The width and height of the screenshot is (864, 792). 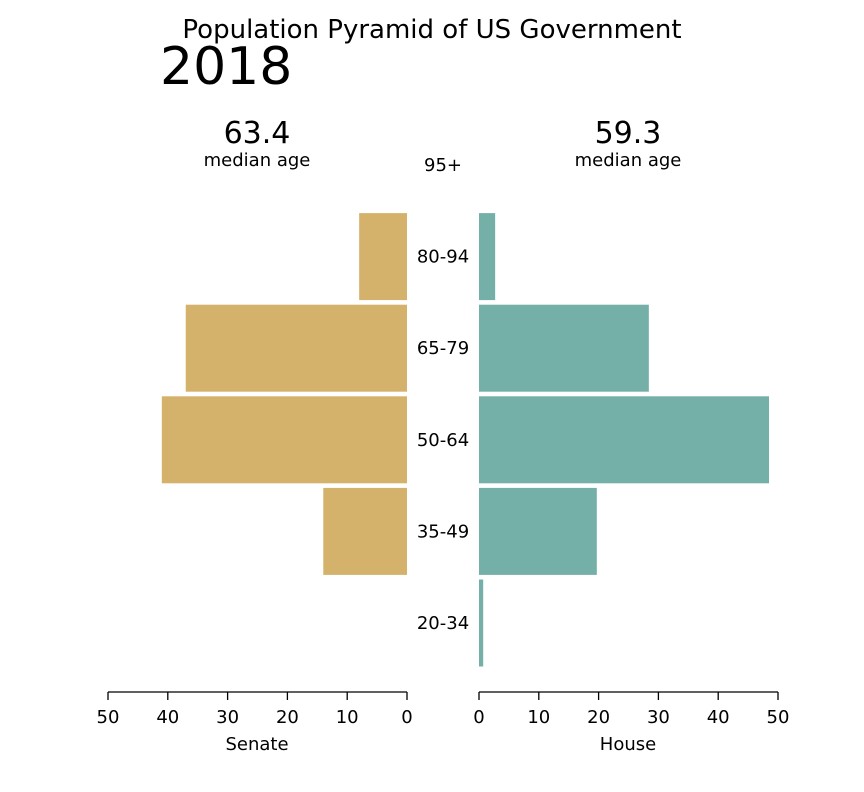 I want to click on chart-year: 2018, so click(x=226, y=67).